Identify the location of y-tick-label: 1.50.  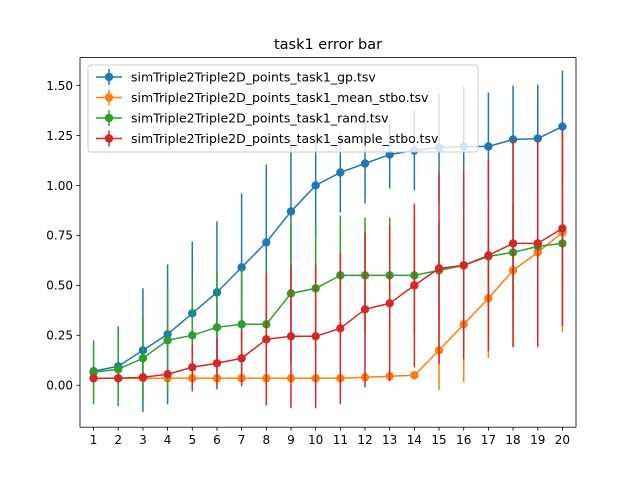
(59, 86).